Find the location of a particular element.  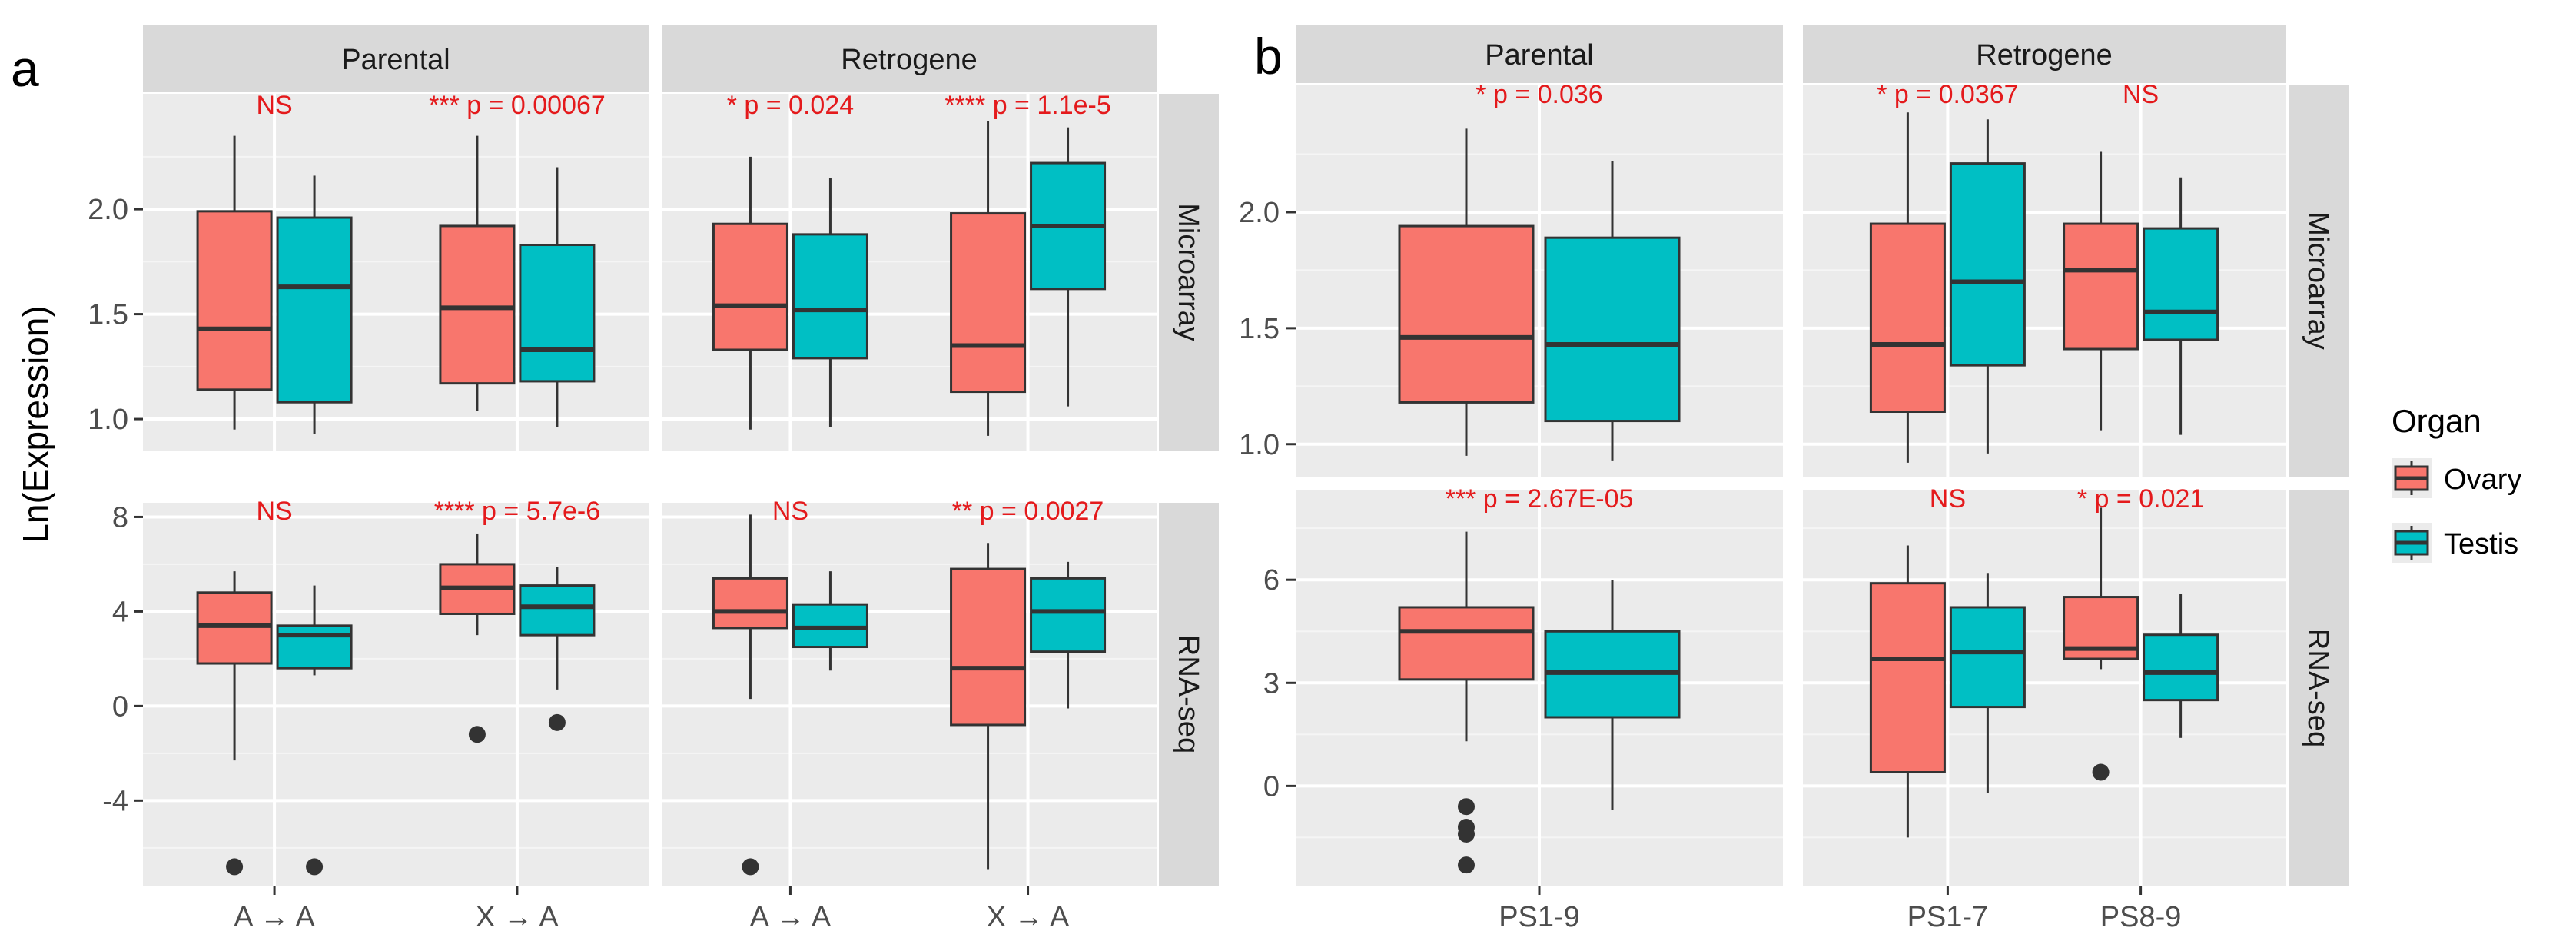

facet-row-strip-label: RNA-seq is located at coordinates (2318, 688).